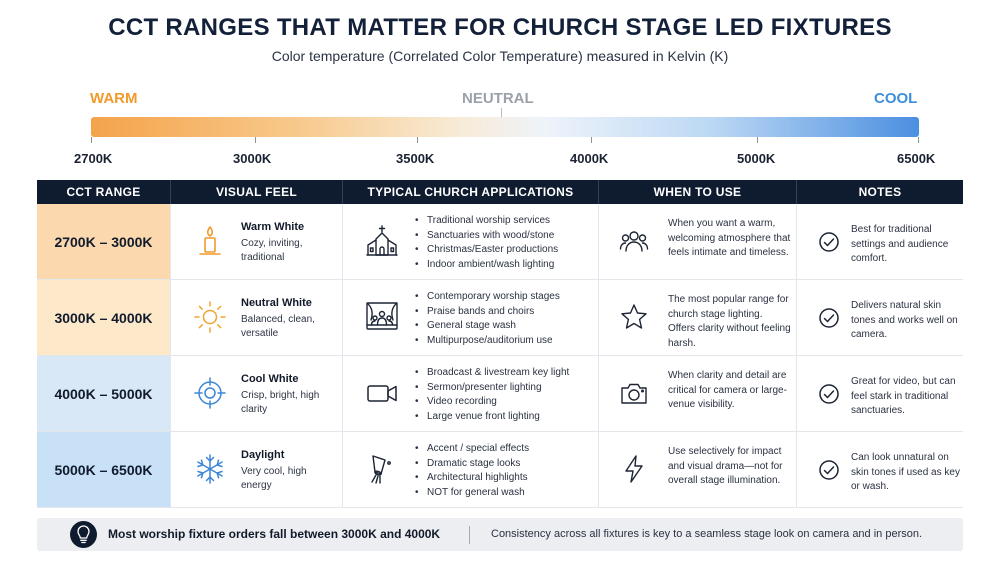 The image size is (1000, 563). What do you see at coordinates (210, 393) in the screenshot?
I see `target-icon` at bounding box center [210, 393].